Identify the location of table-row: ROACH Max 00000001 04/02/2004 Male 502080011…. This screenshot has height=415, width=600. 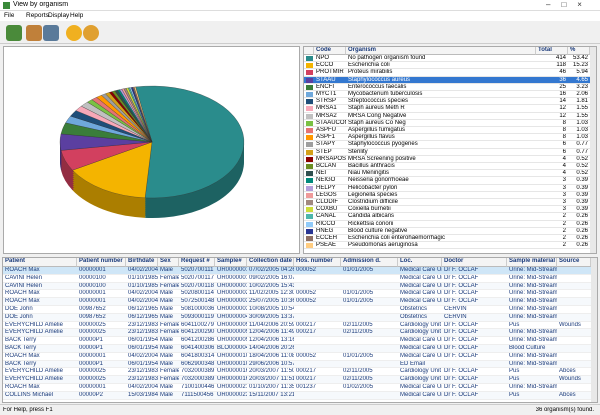
(297, 294).